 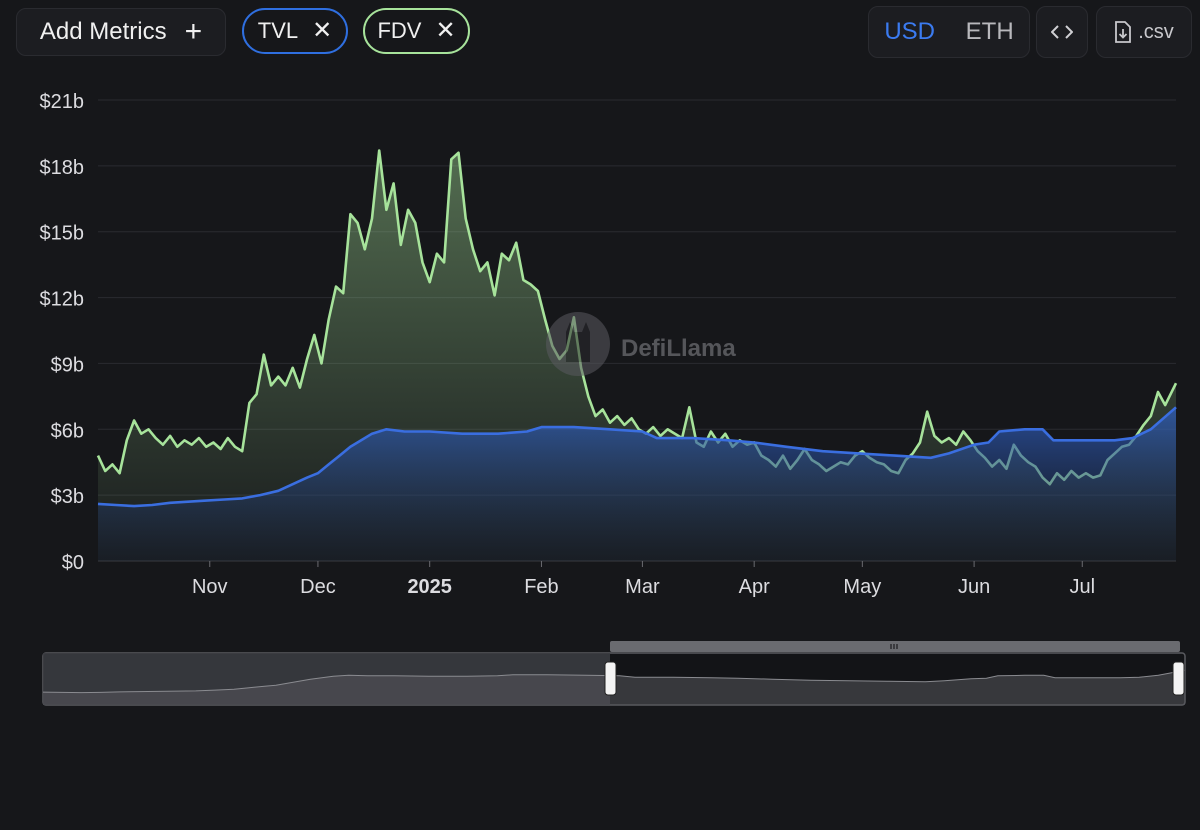 I want to click on y-tick-label: $12b, so click(x=62, y=300).